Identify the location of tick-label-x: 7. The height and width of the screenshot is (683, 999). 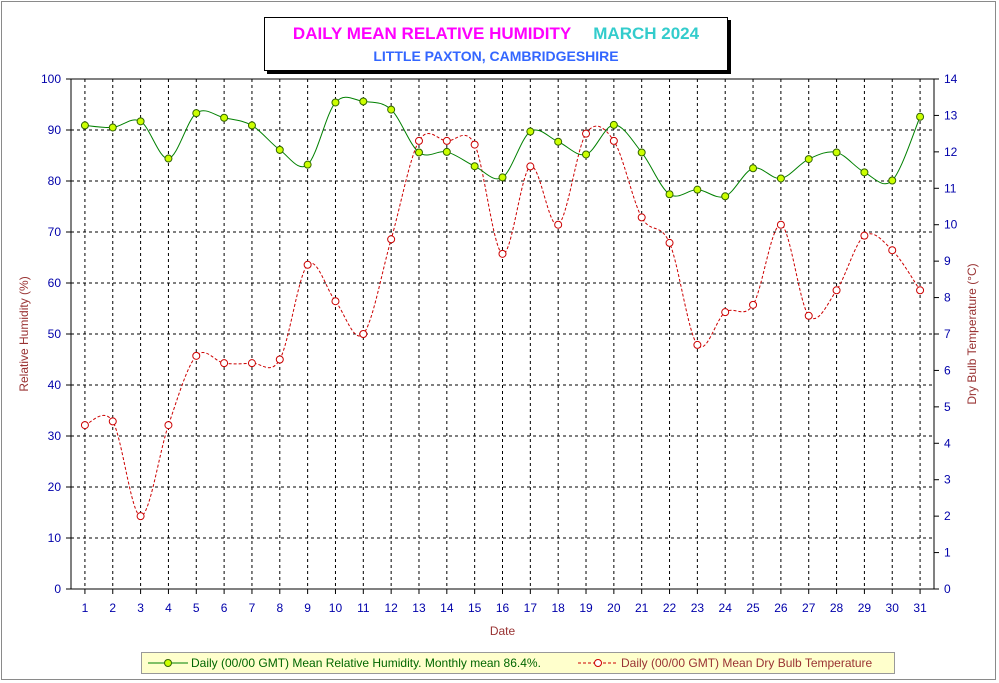
(252, 608).